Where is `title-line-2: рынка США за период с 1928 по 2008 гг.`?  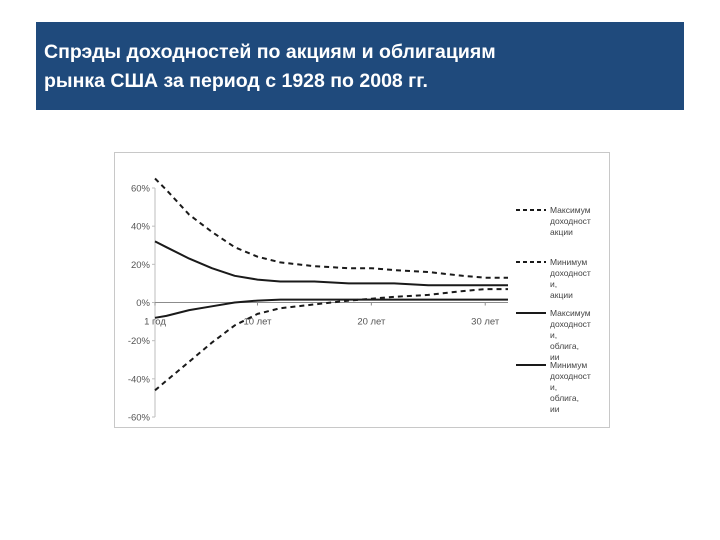 title-line-2: рынка США за период с 1928 по 2008 гг. is located at coordinates (236, 81).